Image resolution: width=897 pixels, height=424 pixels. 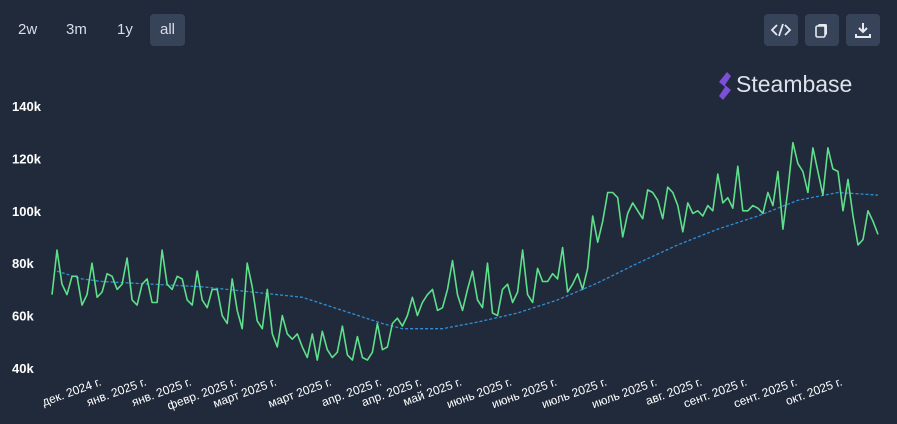 What do you see at coordinates (27, 211) in the screenshot?
I see `y-tick-label: 100k` at bounding box center [27, 211].